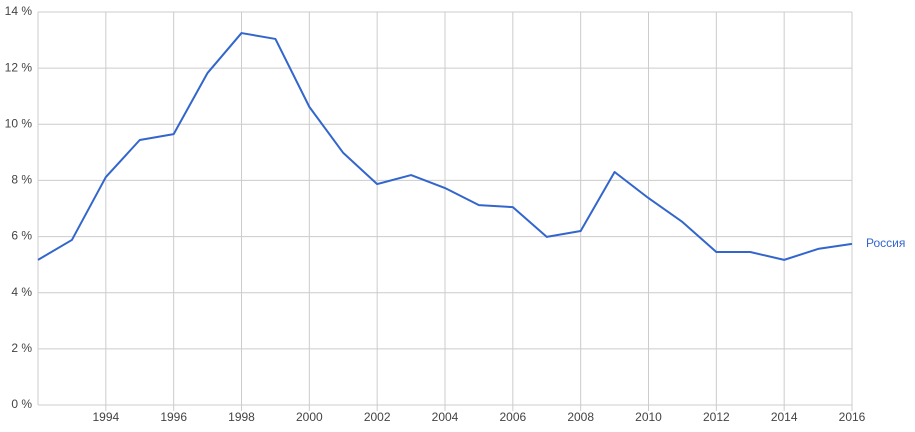 Image resolution: width=915 pixels, height=432 pixels. Describe the element at coordinates (512, 417) in the screenshot. I see `x-tick-label: 2006` at that location.